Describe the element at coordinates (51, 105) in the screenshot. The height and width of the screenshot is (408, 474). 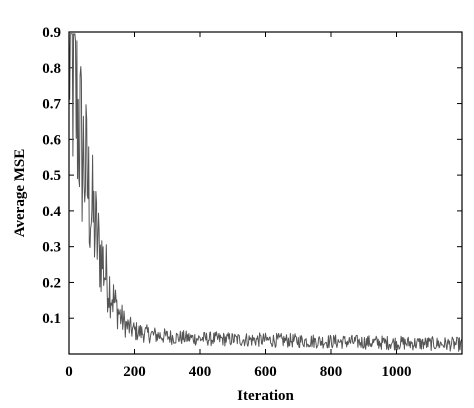
I see `y-tick-label: 0.7` at that location.